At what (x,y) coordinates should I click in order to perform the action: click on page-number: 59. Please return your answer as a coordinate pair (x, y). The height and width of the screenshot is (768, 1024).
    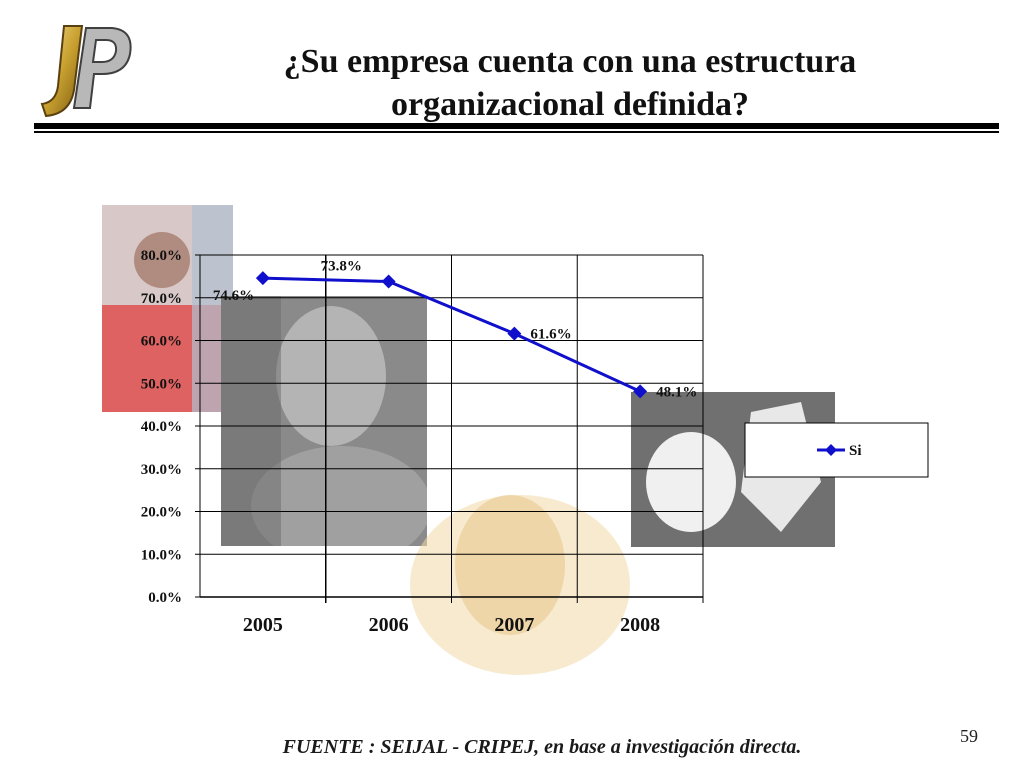
    Looking at the image, I should click on (969, 736).